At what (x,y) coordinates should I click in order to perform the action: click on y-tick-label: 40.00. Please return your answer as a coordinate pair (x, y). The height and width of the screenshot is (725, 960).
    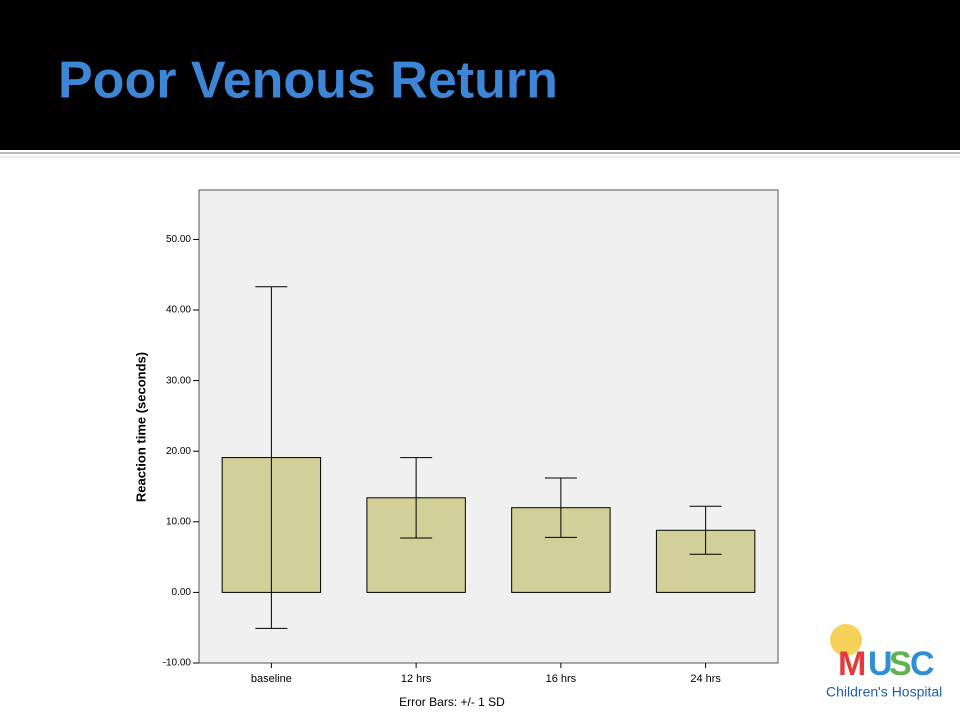
    Looking at the image, I should click on (178, 310).